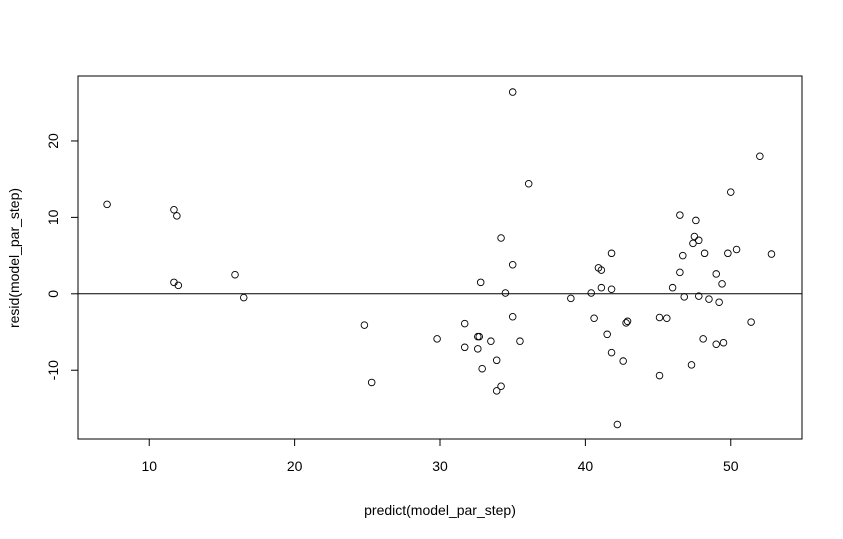 The width and height of the screenshot is (843, 539). I want to click on x-axis-label: predict(model_par_step), so click(440, 510).